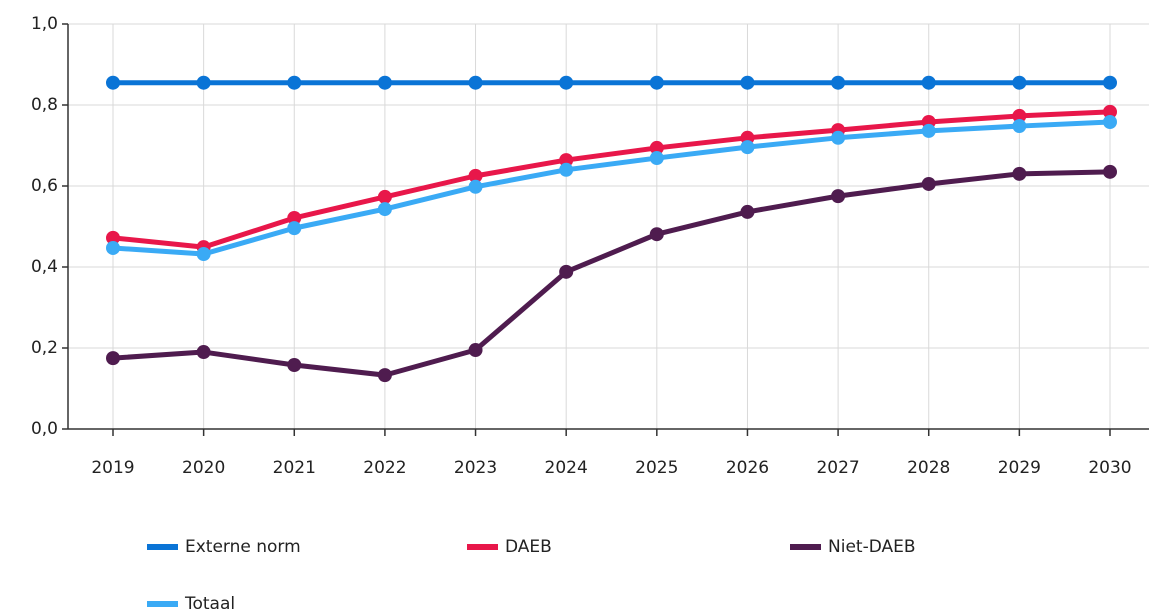  What do you see at coordinates (928, 468) in the screenshot?
I see `x-tick-label: 2028` at bounding box center [928, 468].